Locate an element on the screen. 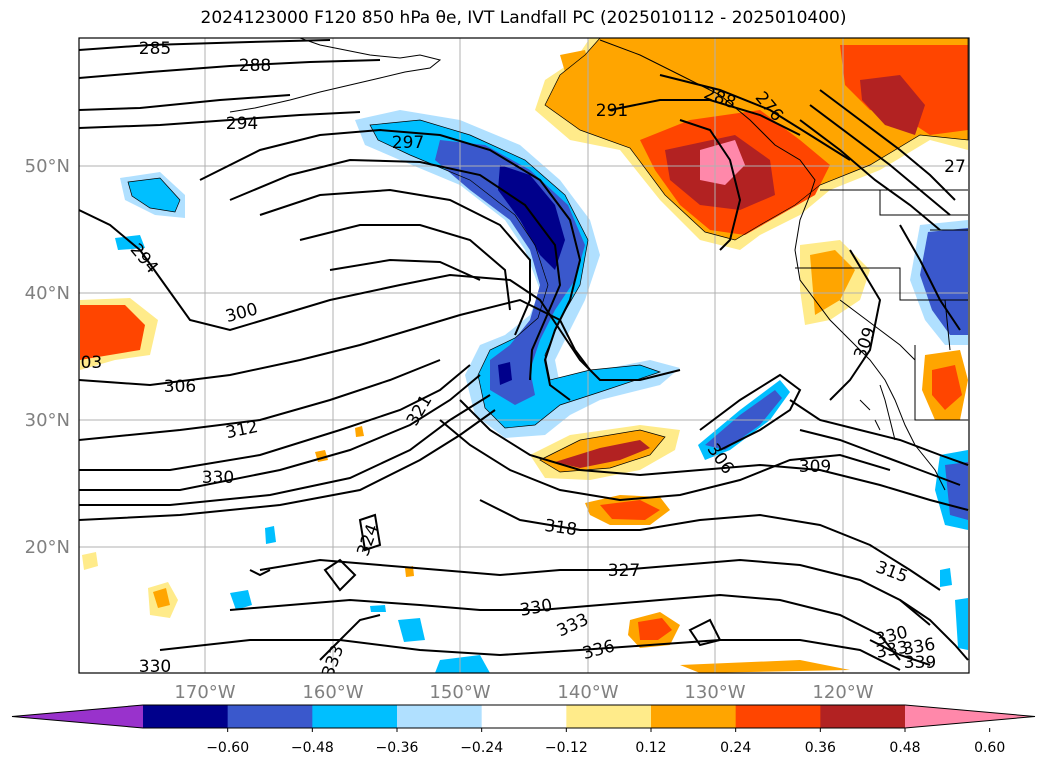 This screenshot has height=767, width=1047. lat-label: 30°N is located at coordinates (47, 420).